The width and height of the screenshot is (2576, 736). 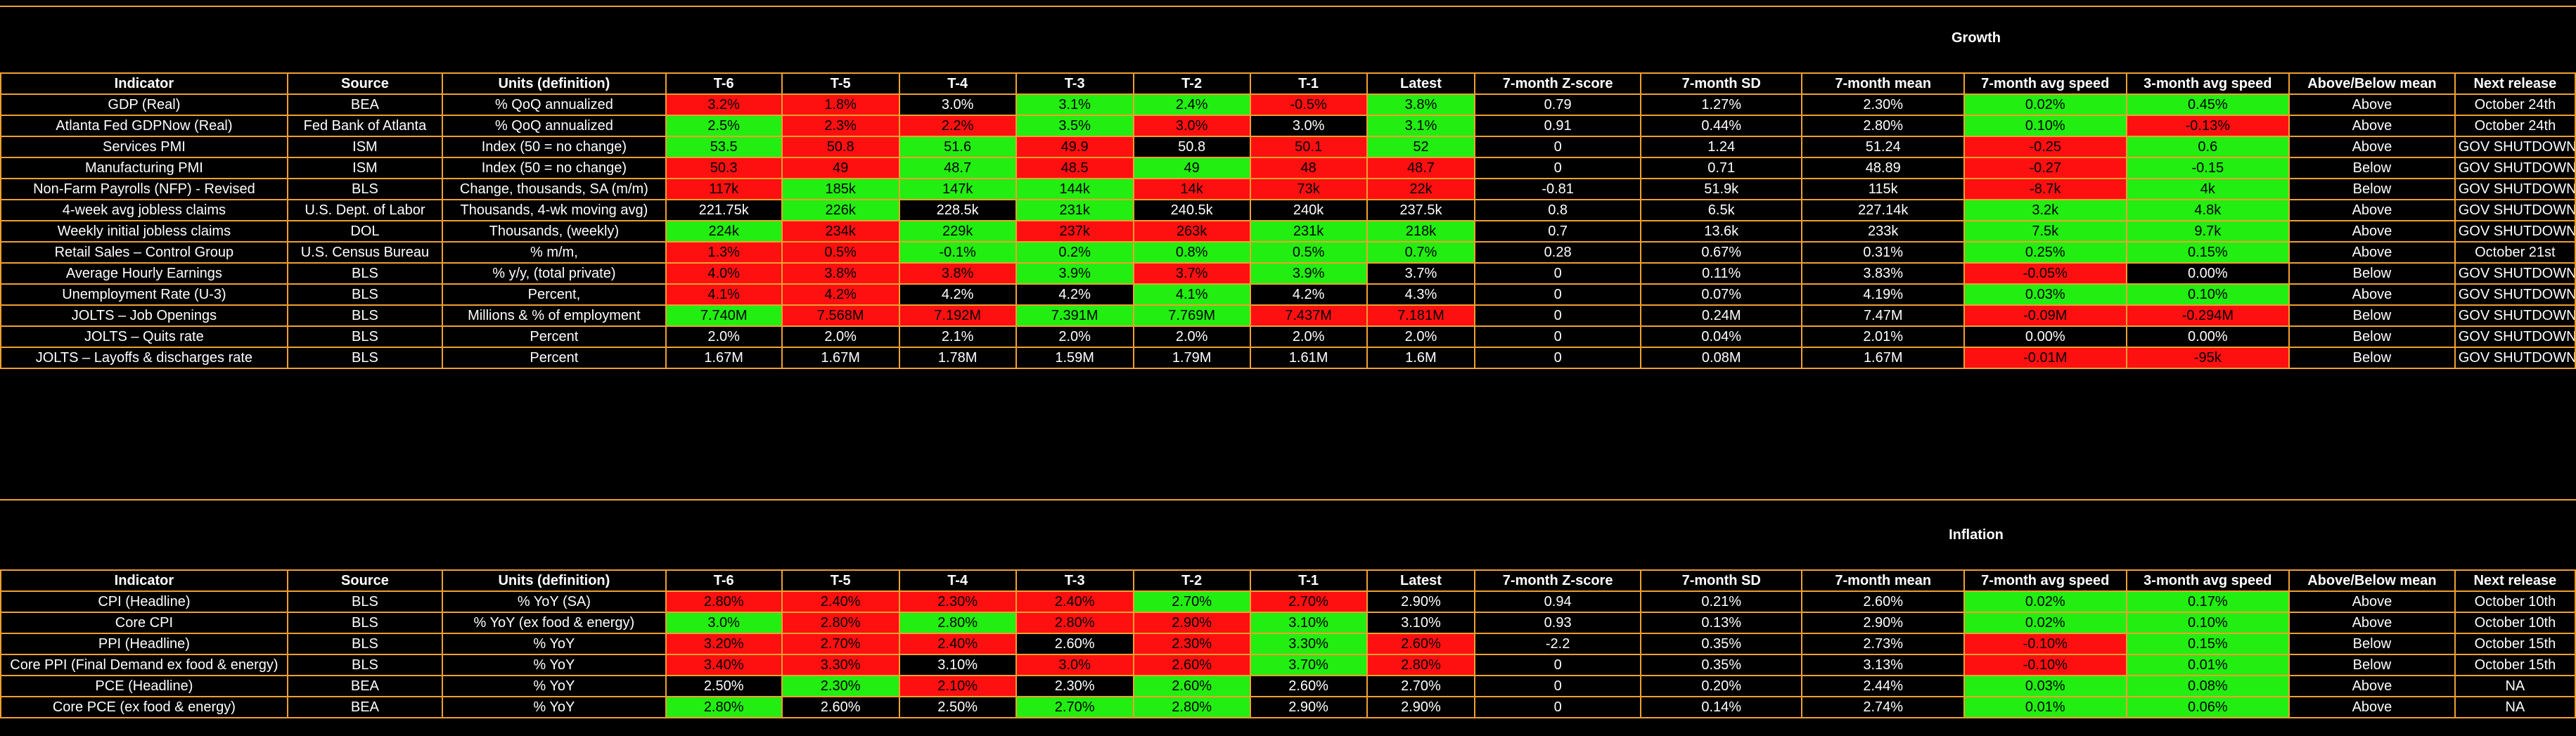 I want to click on growth-cell-7-month-avg-speed: 0.03%, so click(x=2045, y=294).